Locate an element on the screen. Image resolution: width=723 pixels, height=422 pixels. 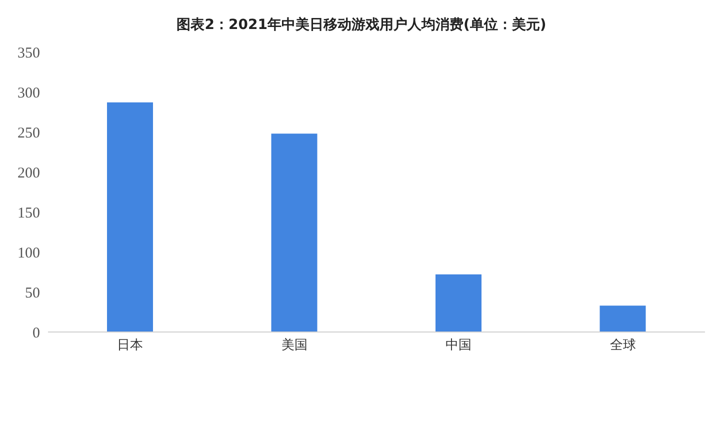
y-tick-label: 250 is located at coordinates (29, 133).